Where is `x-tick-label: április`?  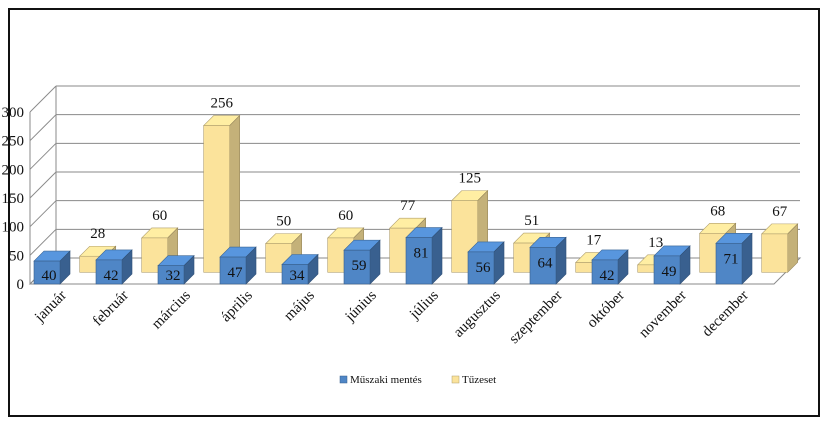 x-tick-label: április is located at coordinates (237, 306).